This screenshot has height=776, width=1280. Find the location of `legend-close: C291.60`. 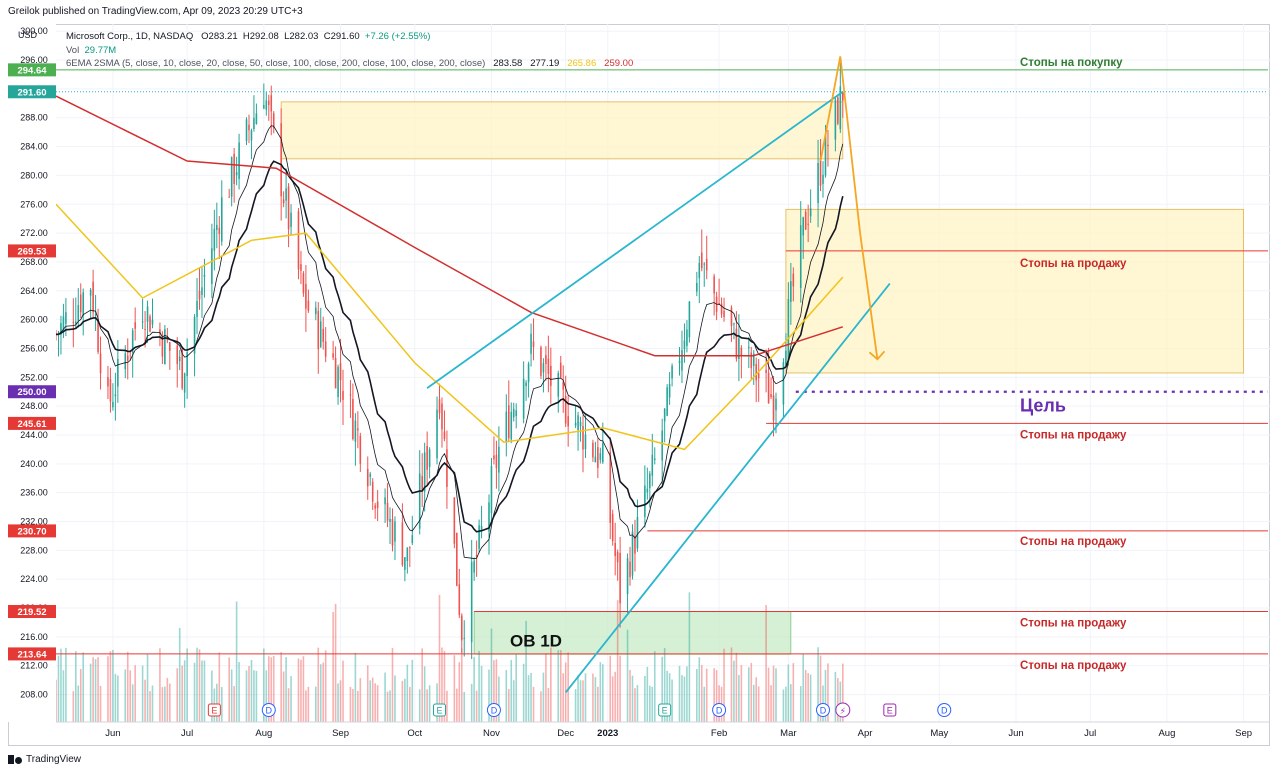

legend-close: C291.60 is located at coordinates (341, 36).